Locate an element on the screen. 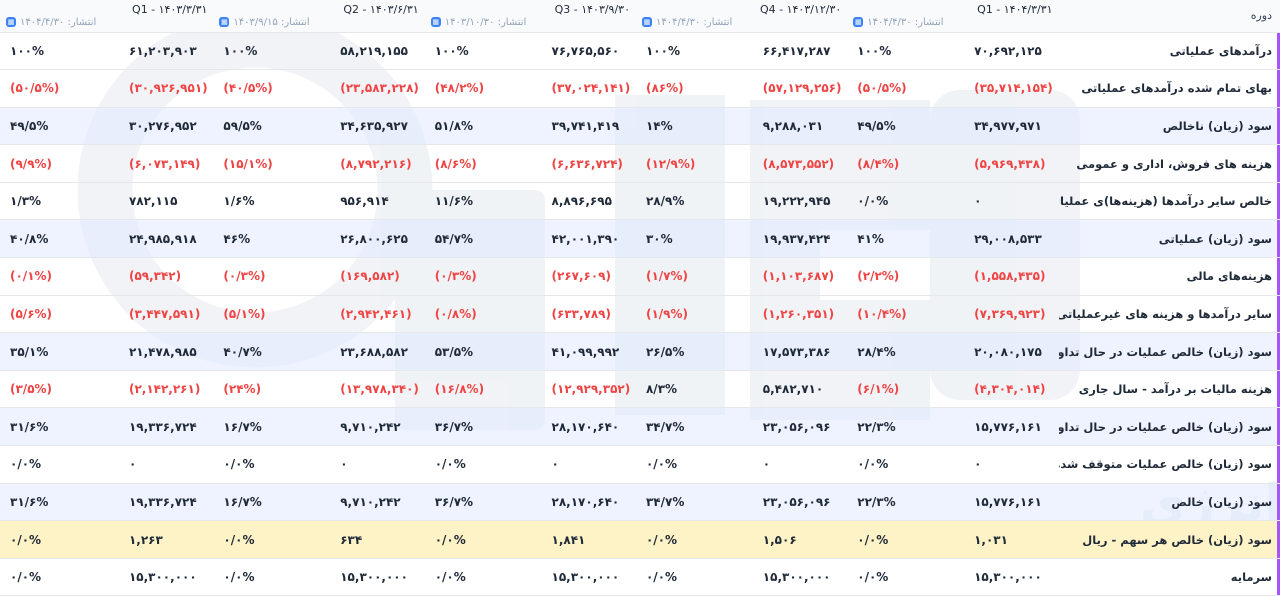 This screenshot has height=596, width=1280. cell-percent: (۱/۷%) is located at coordinates (667, 276).